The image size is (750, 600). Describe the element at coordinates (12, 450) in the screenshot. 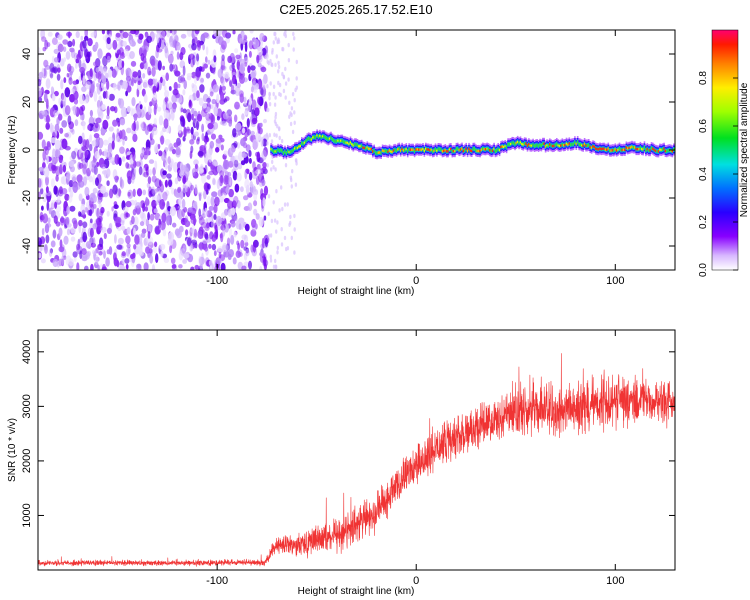

I see `snr-y-axis-label: SNR (10 * v/v)` at that location.